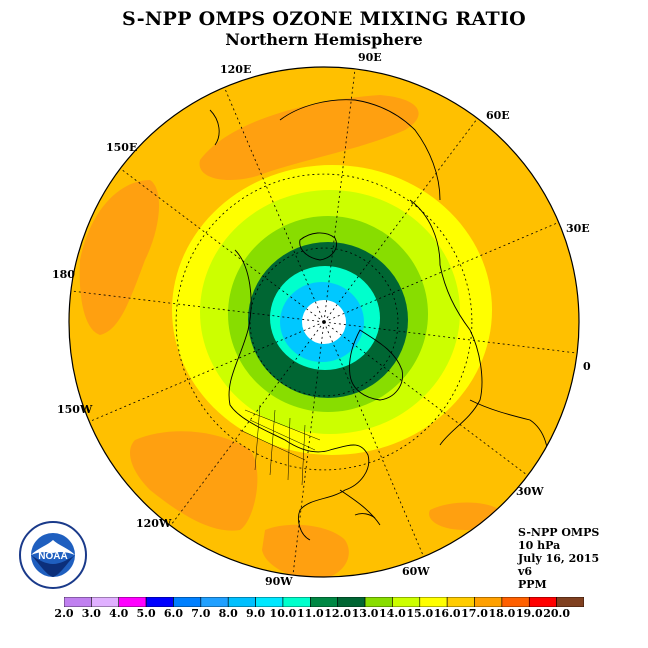 The image size is (648, 648). Describe the element at coordinates (420, 613) in the screenshot. I see `colorbar-tick-label: 15.0` at that location.